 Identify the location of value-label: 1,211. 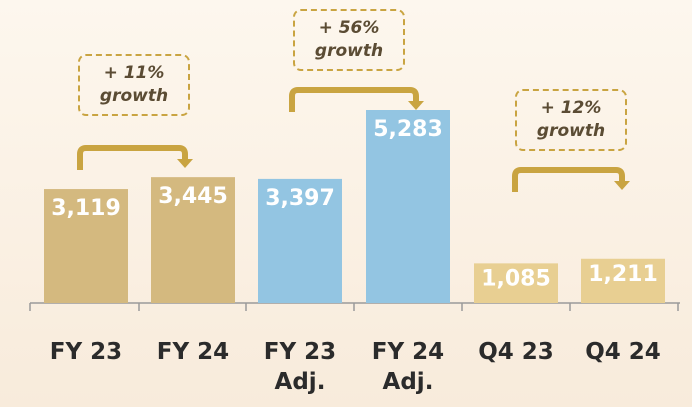
(623, 274).